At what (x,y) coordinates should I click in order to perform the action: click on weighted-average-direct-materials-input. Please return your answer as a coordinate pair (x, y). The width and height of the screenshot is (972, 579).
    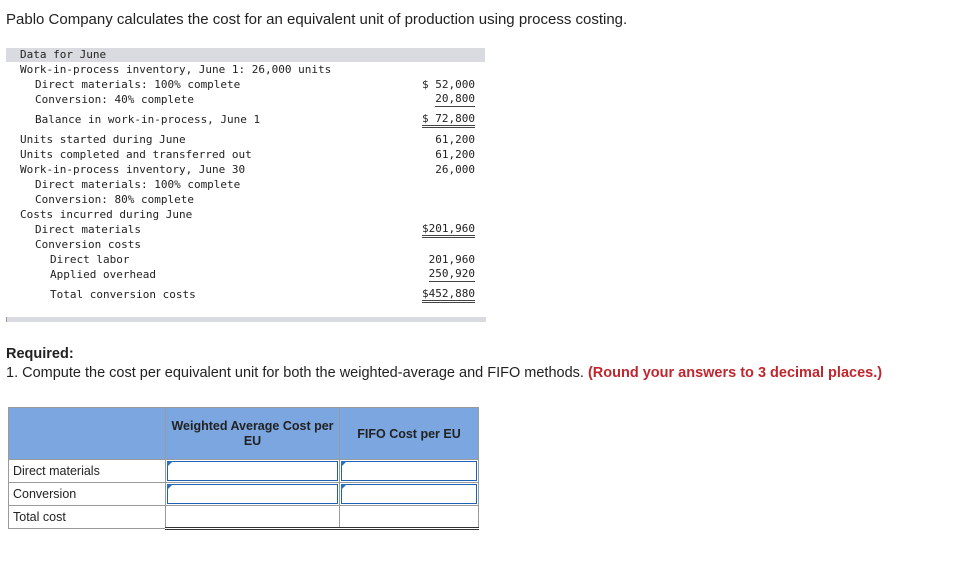
    Looking at the image, I should click on (252, 471).